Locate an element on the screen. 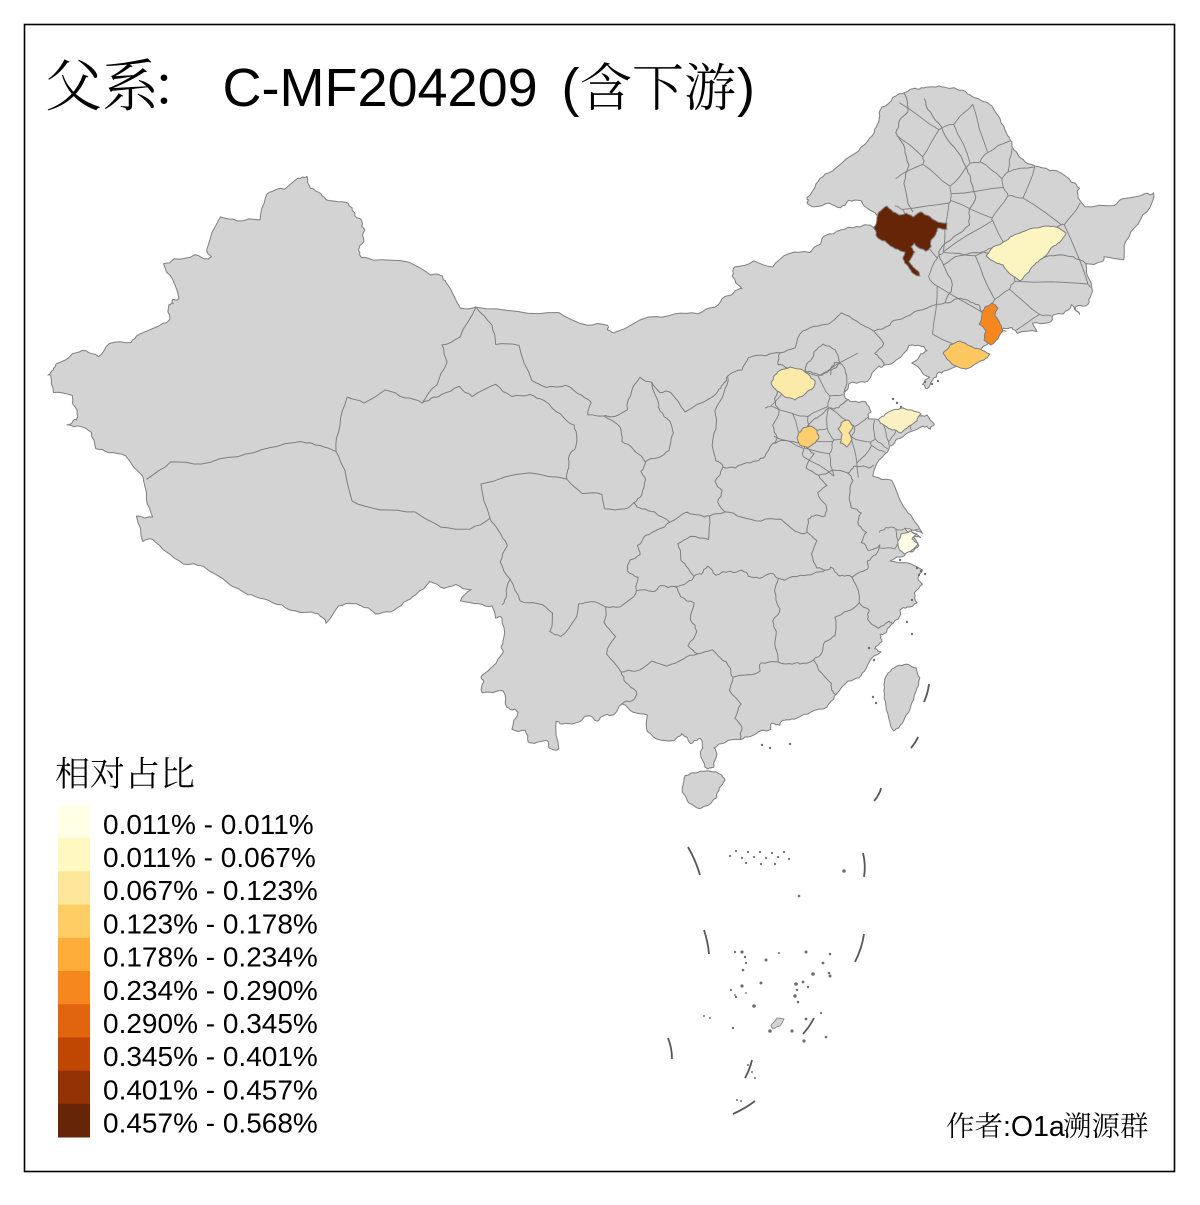  svg-text: 0.457% - 0.568% is located at coordinates (210, 1123).